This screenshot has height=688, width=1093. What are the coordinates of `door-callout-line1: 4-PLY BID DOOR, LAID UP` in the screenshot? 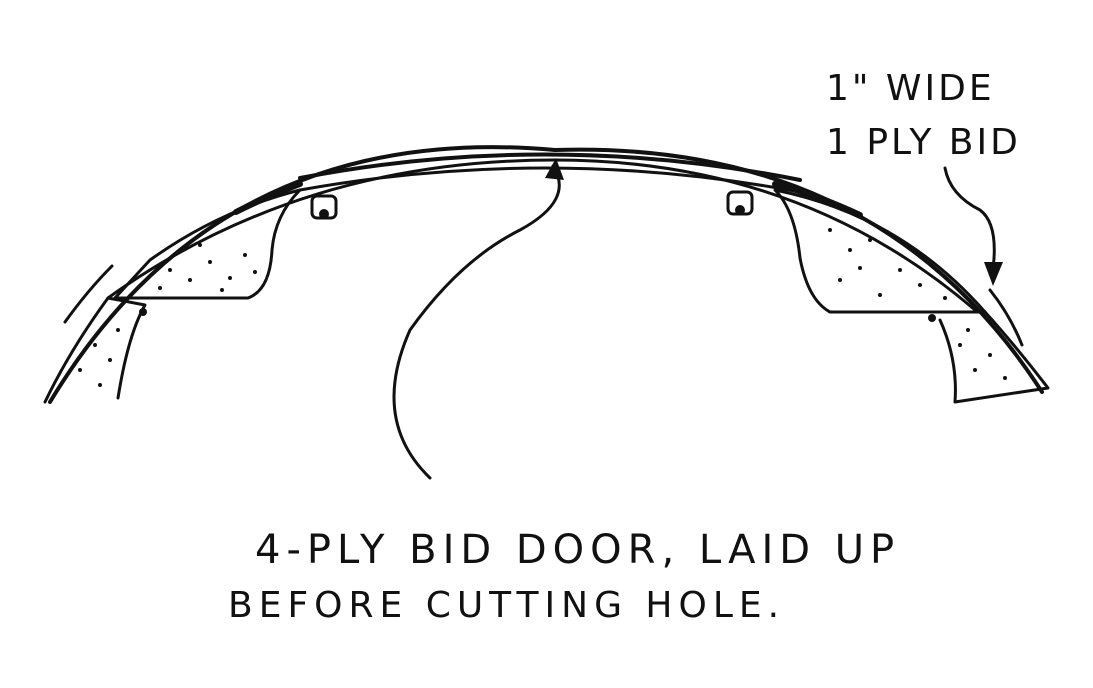 It's located at (578, 550).